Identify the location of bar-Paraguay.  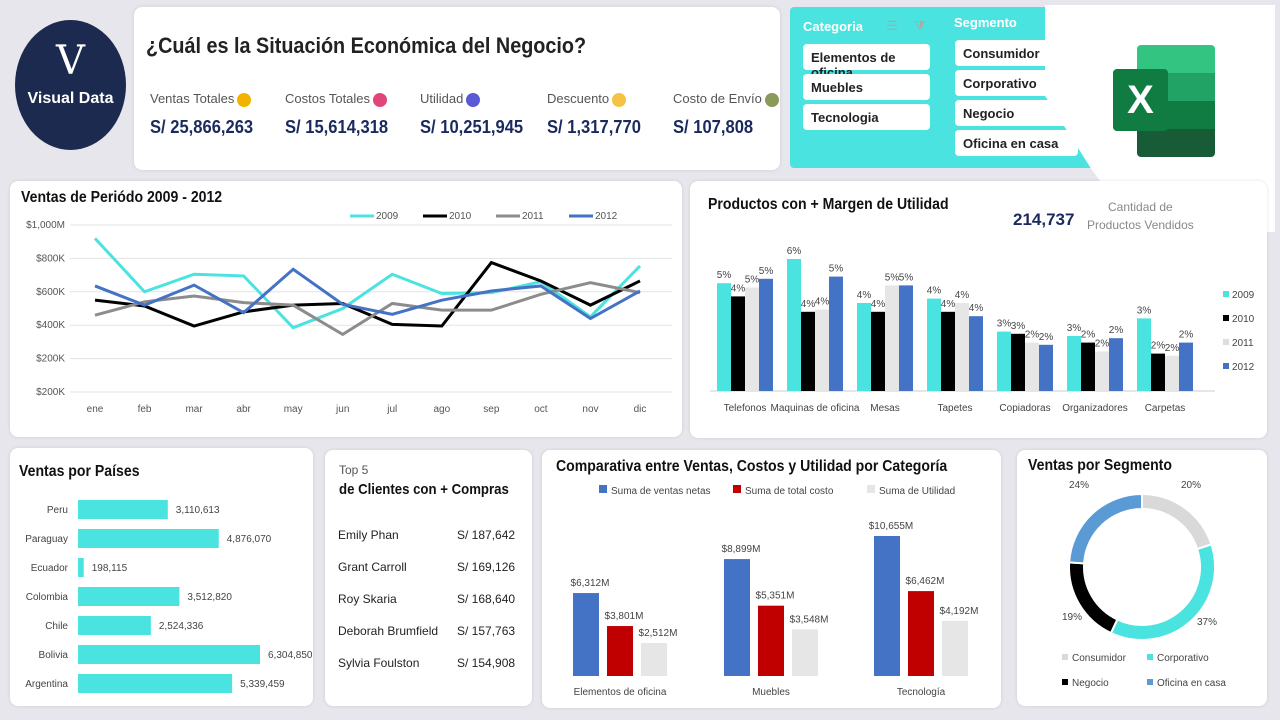
(148, 538).